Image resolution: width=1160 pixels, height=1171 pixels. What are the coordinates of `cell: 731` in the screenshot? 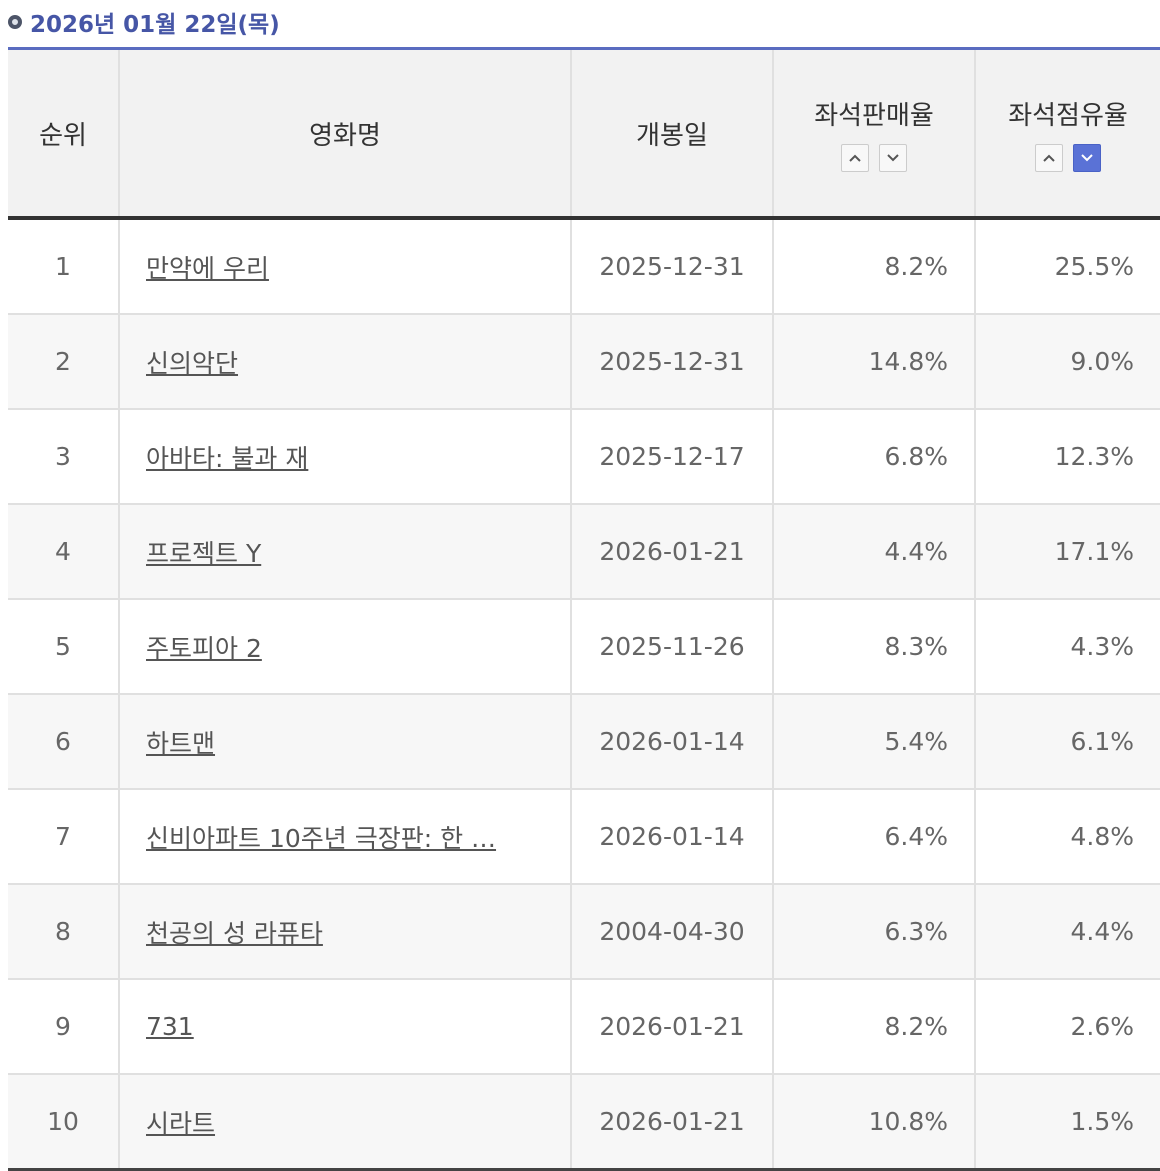 It's located at (345, 1027).